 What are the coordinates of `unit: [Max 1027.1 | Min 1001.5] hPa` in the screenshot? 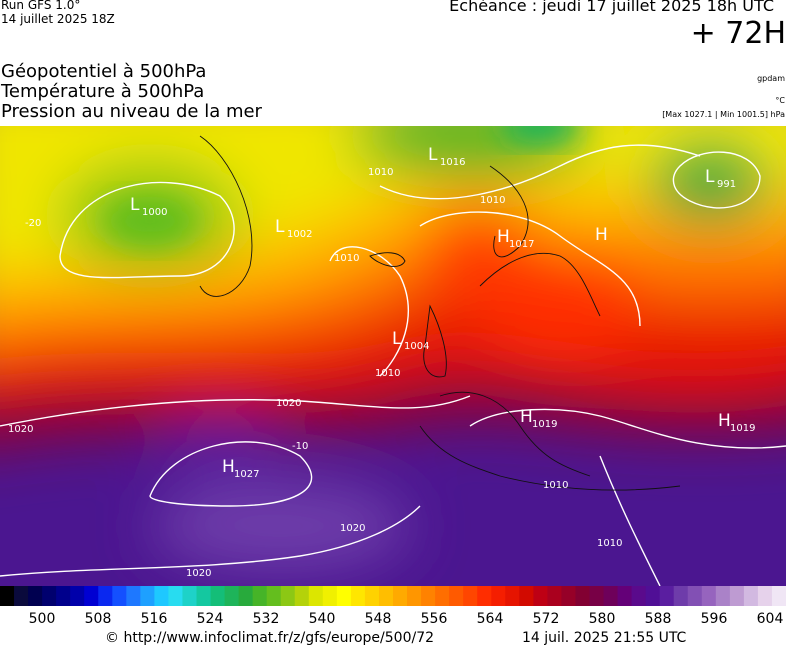 It's located at (723, 114).